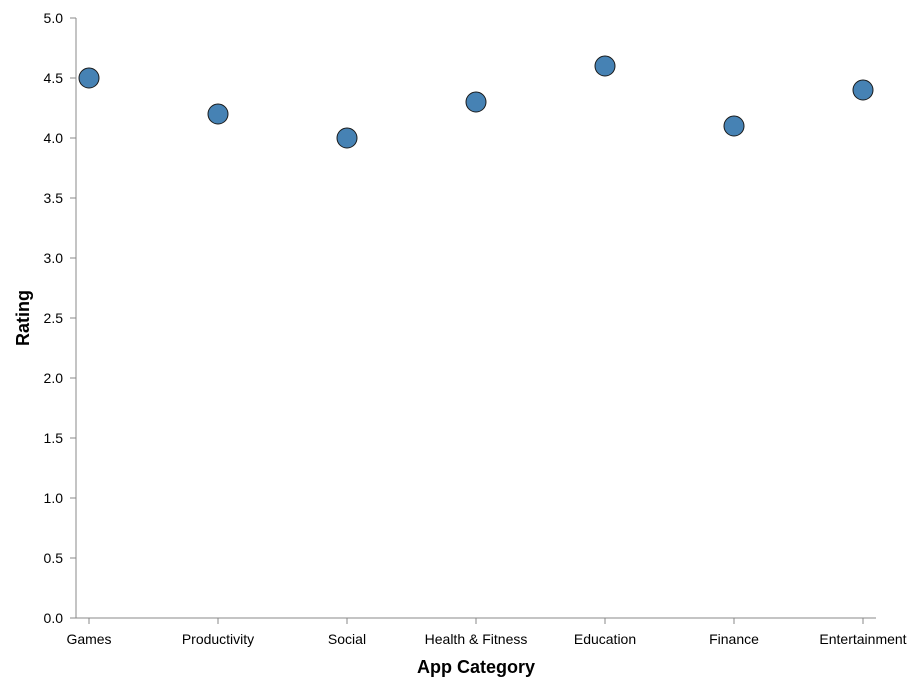 The height and width of the screenshot is (686, 924). I want to click on y-tick-label: 2.5, so click(54, 318).